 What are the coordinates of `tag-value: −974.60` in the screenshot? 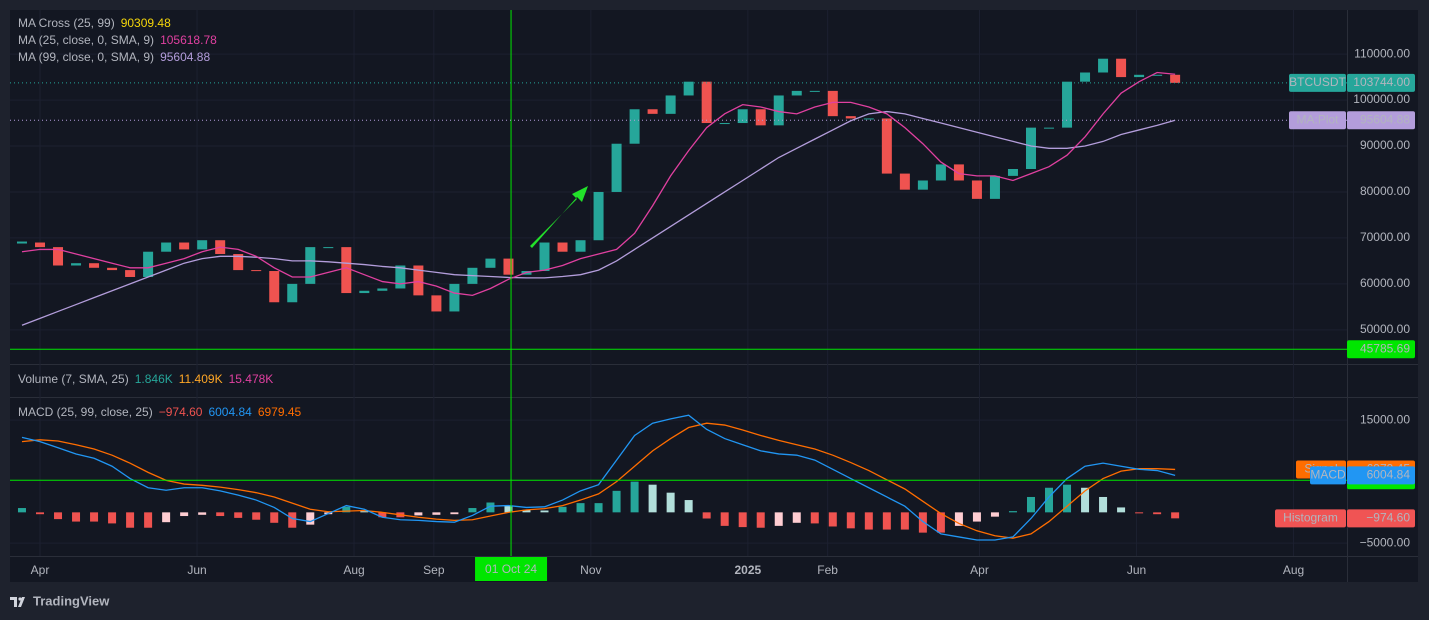 It's located at (1388, 518).